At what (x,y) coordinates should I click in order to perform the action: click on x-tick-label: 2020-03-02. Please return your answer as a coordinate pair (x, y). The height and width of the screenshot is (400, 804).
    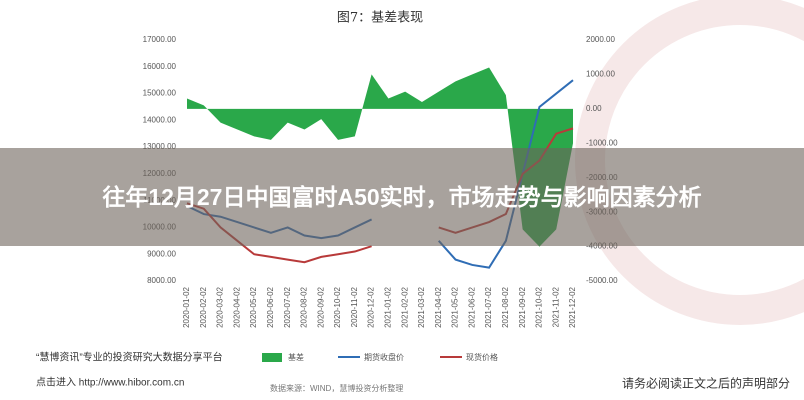
    Looking at the image, I should click on (220, 306).